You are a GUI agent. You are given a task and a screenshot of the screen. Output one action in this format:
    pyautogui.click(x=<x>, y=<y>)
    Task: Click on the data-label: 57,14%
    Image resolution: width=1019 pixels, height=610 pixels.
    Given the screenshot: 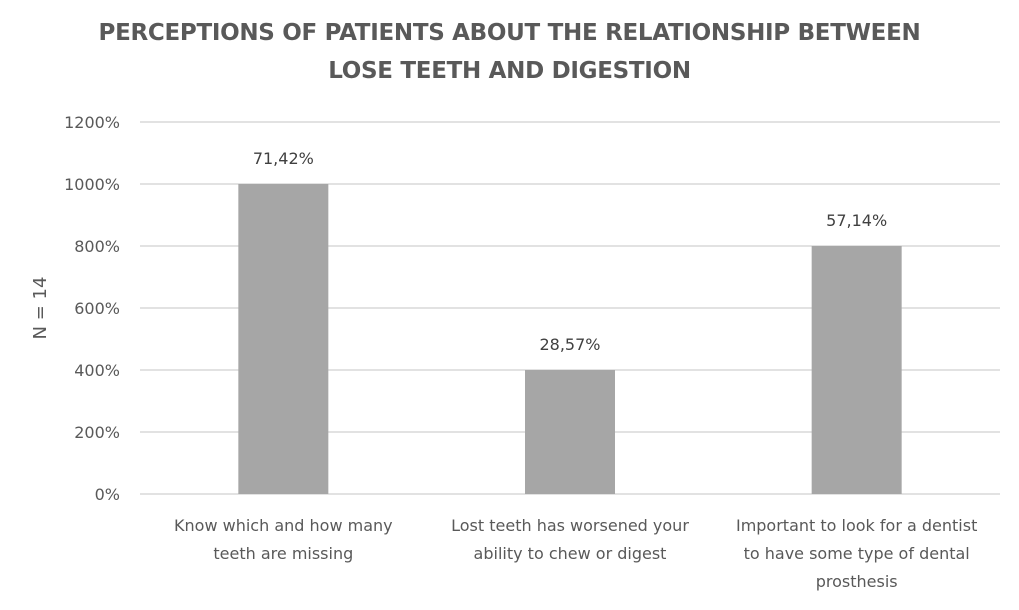 What is the action you would take?
    pyautogui.click(x=856, y=220)
    